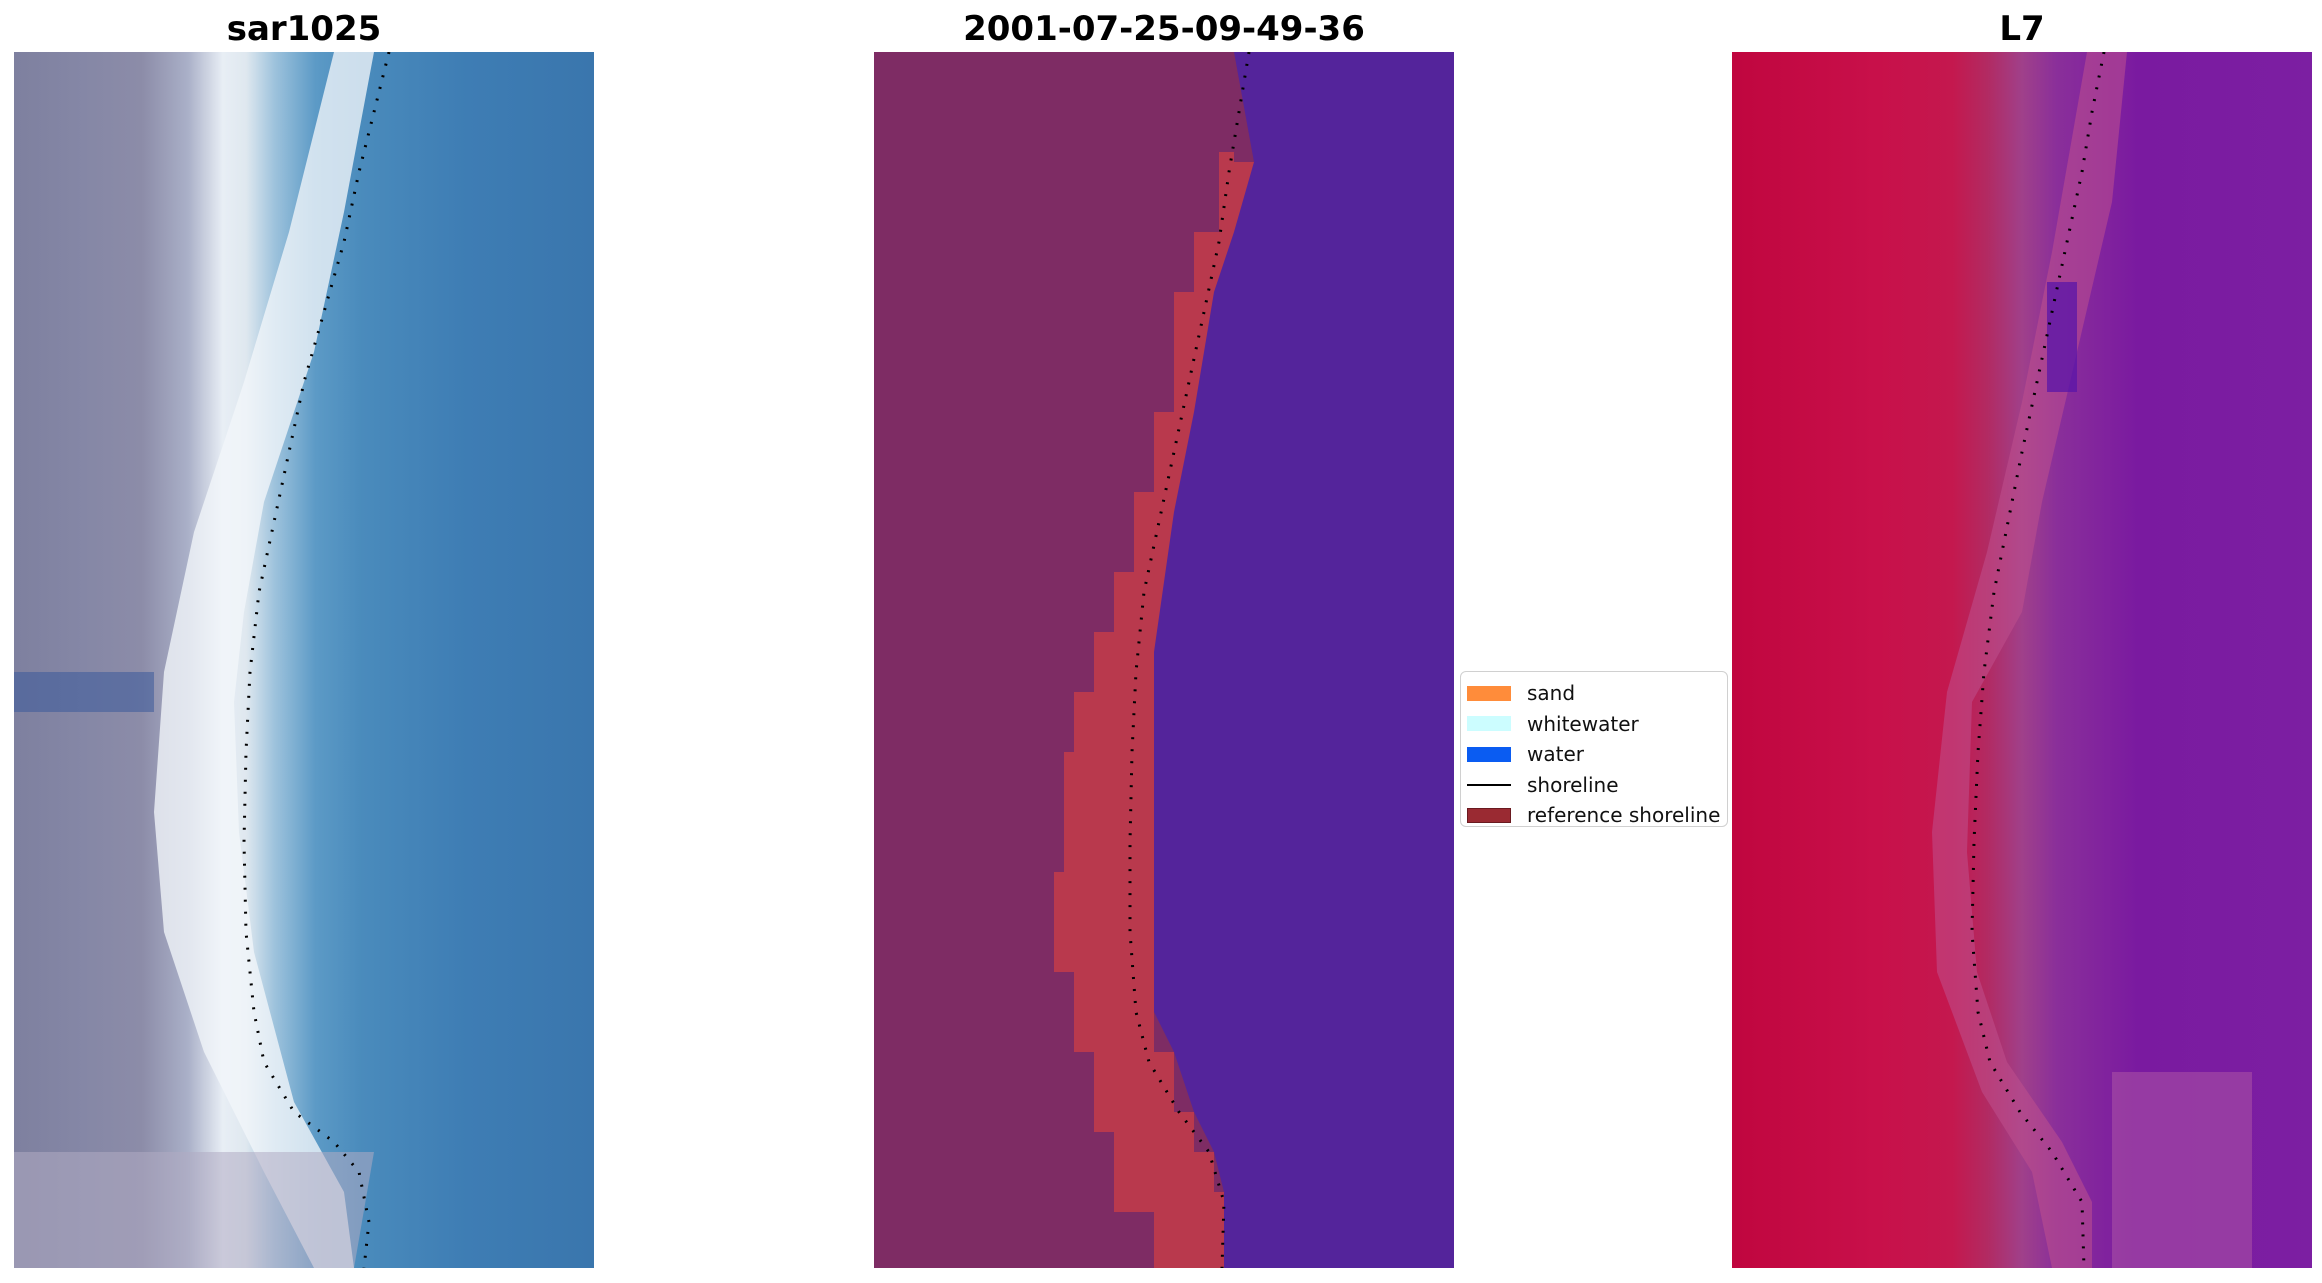  What do you see at coordinates (1555, 754) in the screenshot?
I see `legend-label: water` at bounding box center [1555, 754].